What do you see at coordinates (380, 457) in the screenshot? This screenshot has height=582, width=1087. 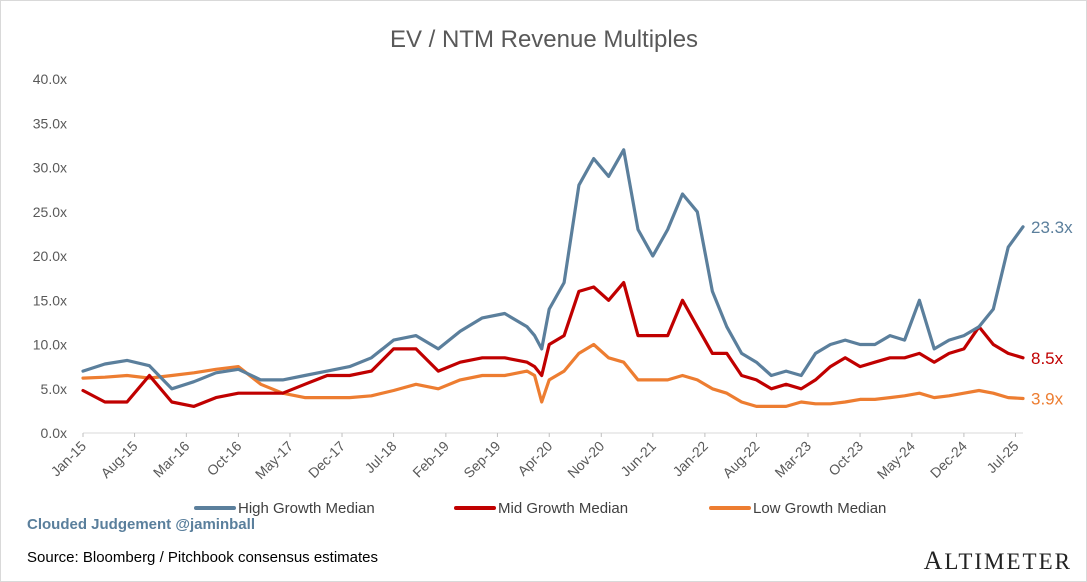 I see `x-tick-label: Jul-18` at bounding box center [380, 457].